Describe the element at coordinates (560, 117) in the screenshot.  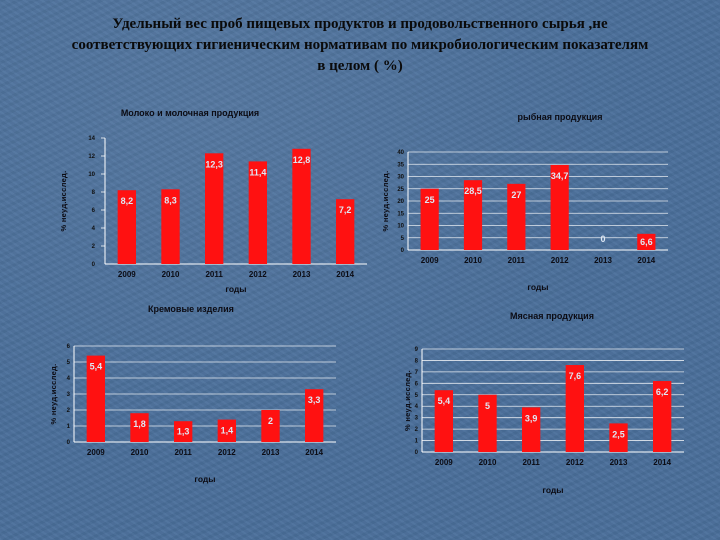
I see `chart-title: рыбная продукция` at that location.